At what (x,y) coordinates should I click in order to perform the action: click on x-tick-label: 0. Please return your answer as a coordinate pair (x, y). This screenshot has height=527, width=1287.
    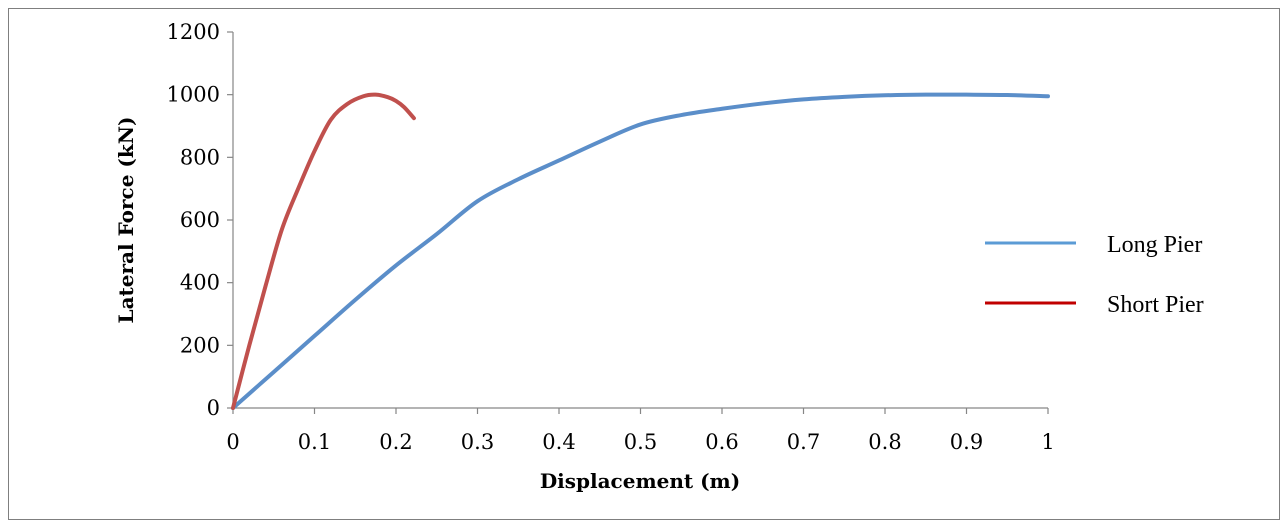
    Looking at the image, I should click on (232, 442).